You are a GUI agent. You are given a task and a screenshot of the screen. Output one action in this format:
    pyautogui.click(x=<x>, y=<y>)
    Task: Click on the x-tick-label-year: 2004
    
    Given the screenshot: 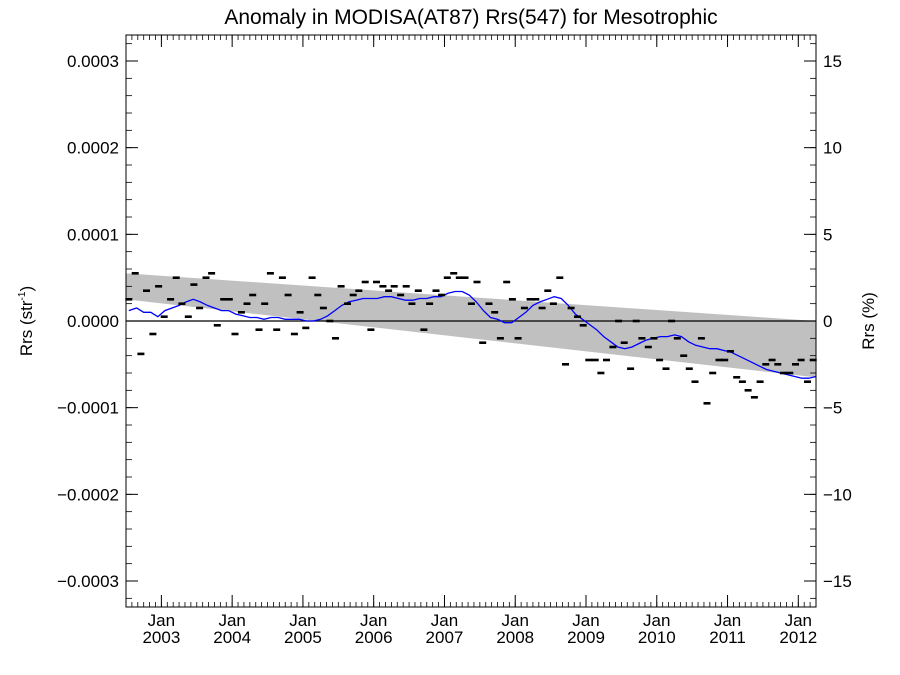 What is the action you would take?
    pyautogui.click(x=232, y=637)
    